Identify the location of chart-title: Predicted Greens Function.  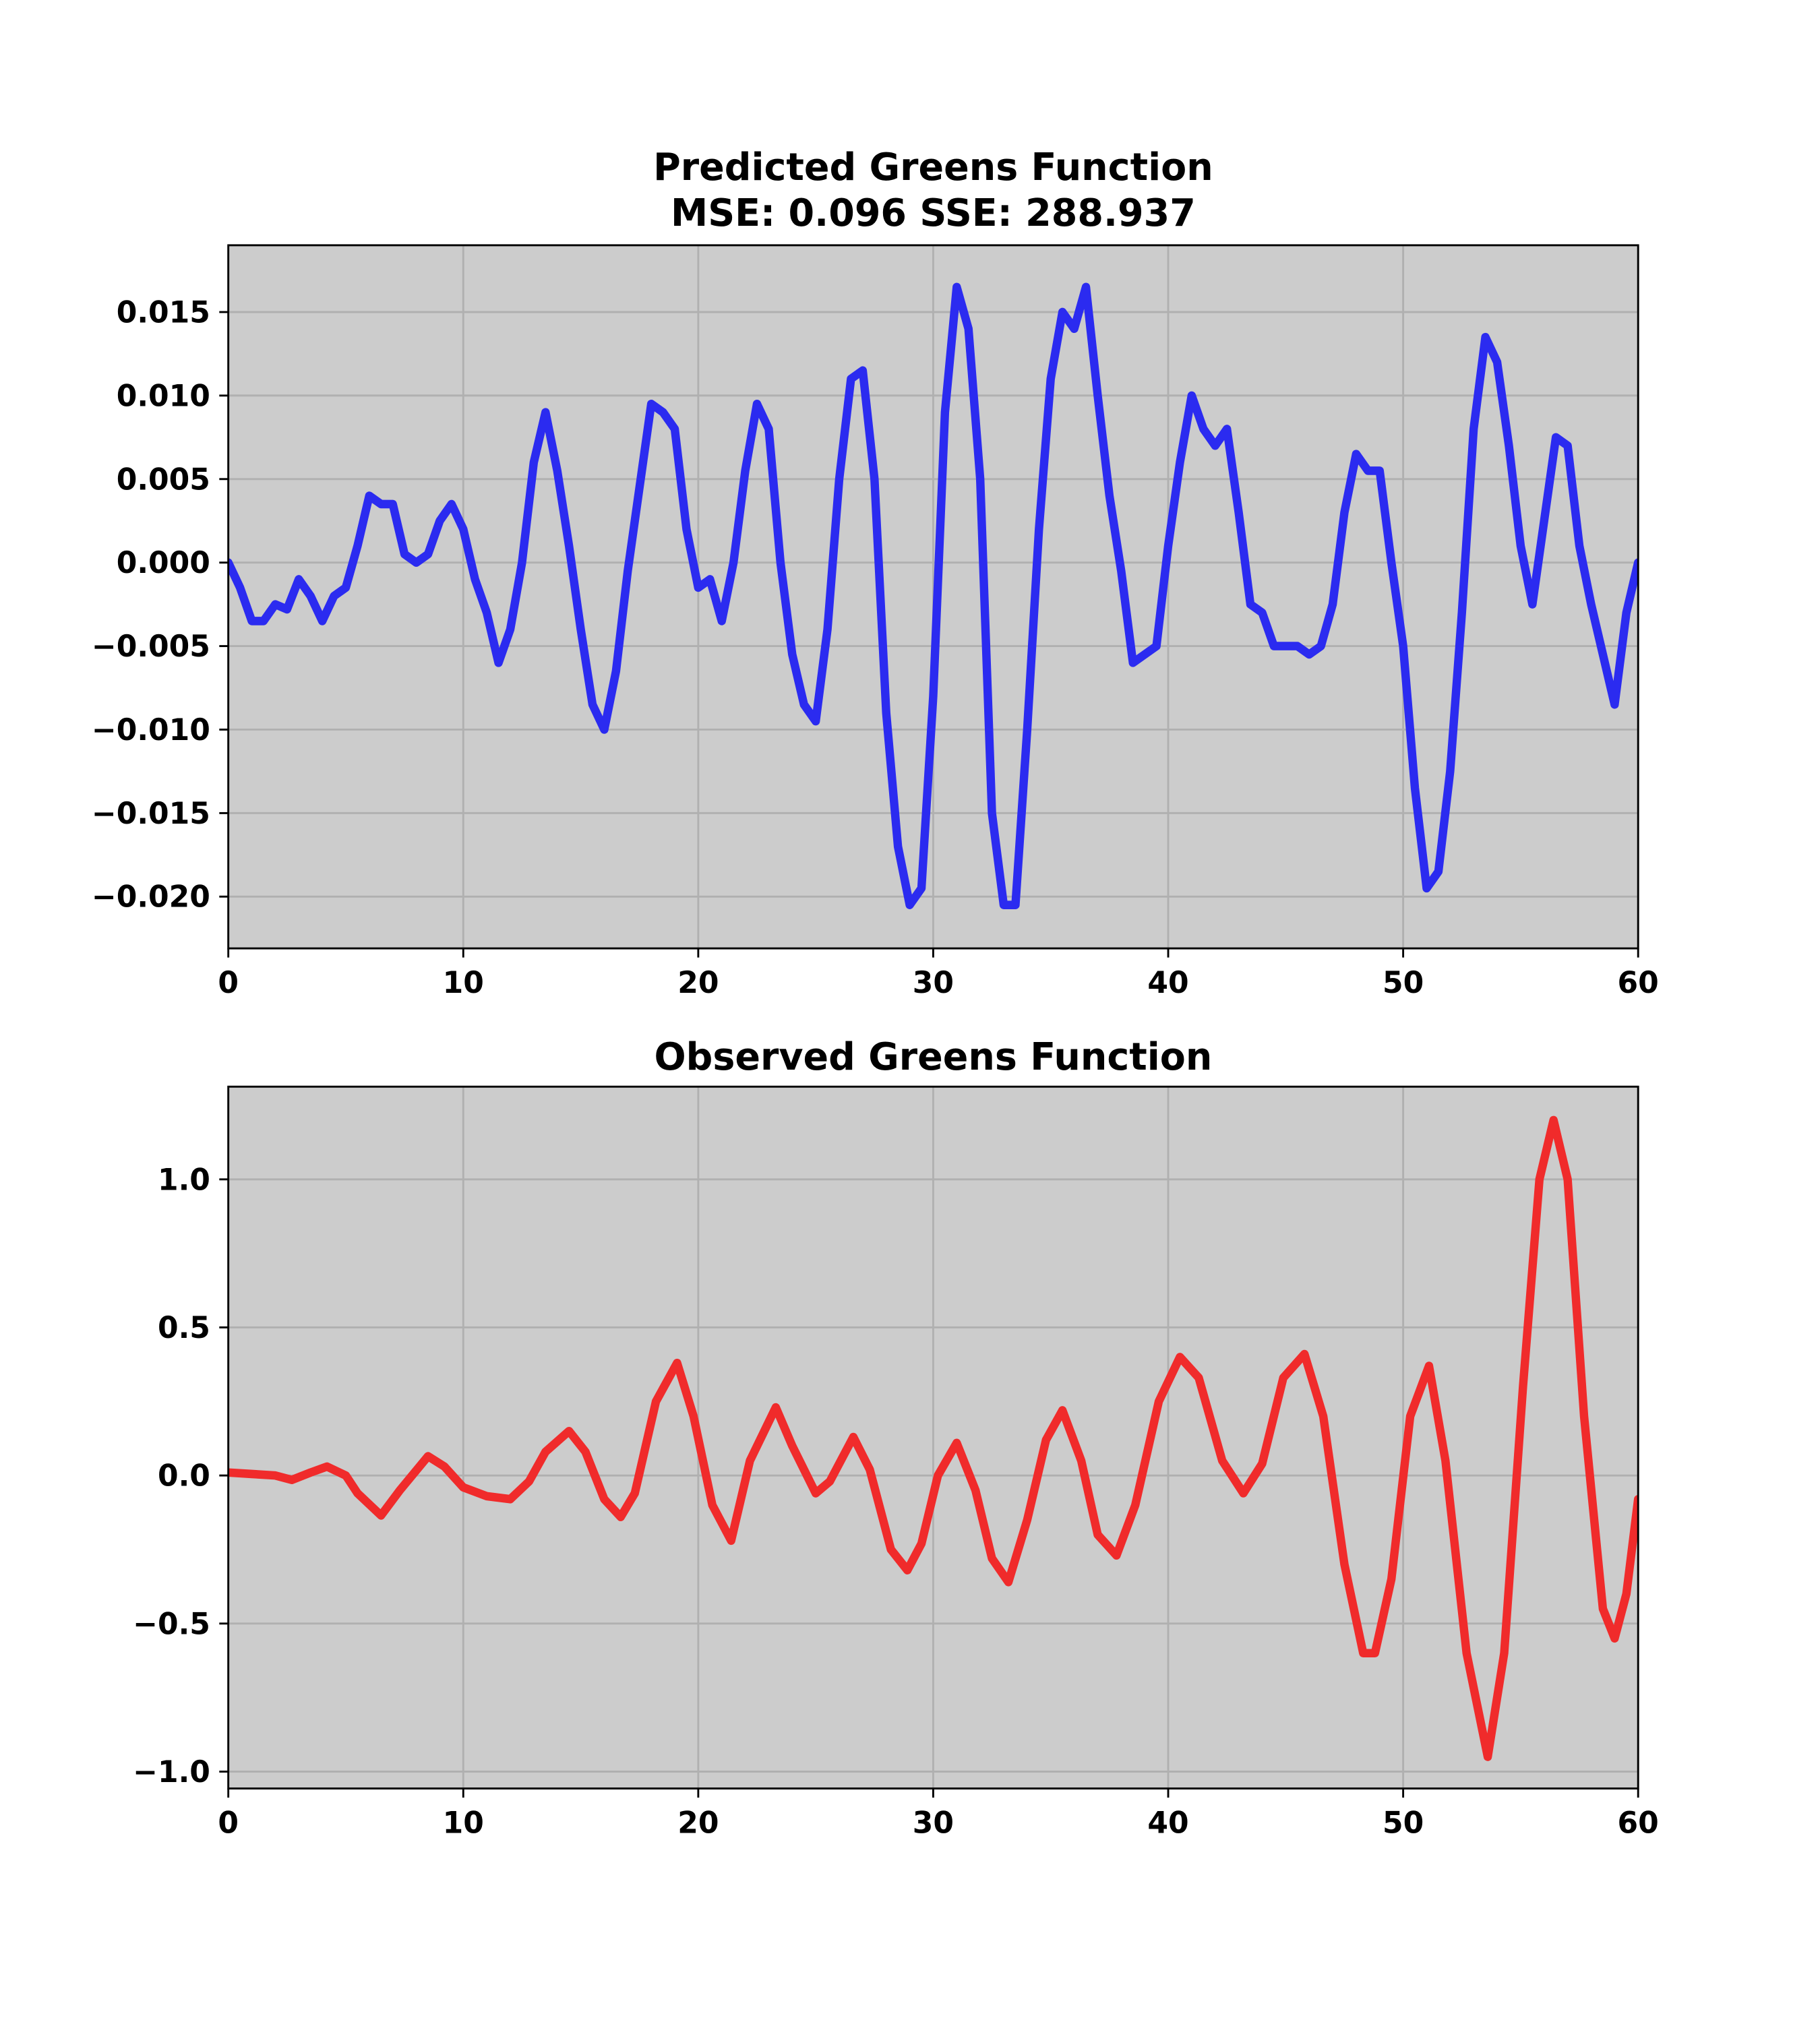
(933, 167).